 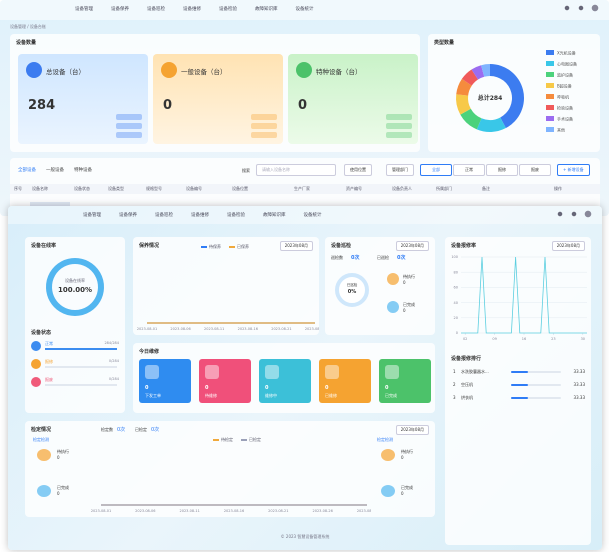 What do you see at coordinates (519, 397) in the screenshot?
I see `rank-bar` at bounding box center [519, 397].